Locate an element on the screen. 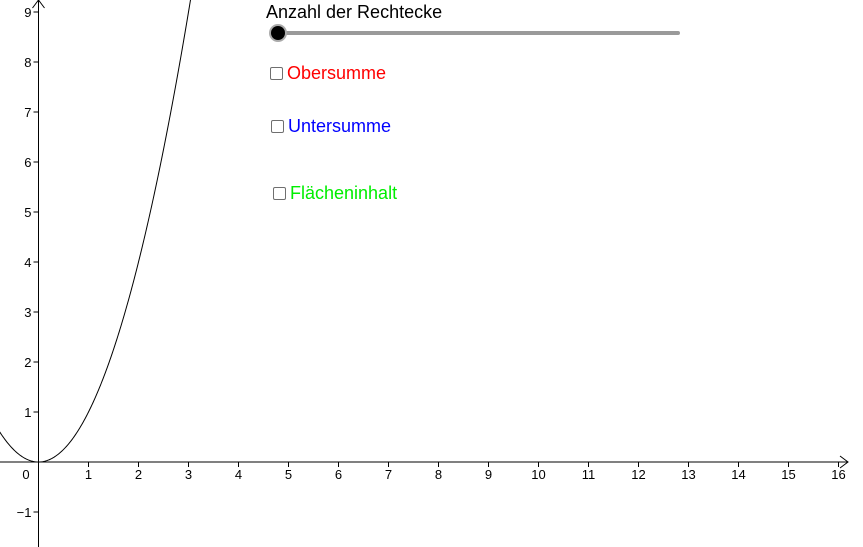 The width and height of the screenshot is (863, 547). y-tick-label: 8 is located at coordinates (27, 62).